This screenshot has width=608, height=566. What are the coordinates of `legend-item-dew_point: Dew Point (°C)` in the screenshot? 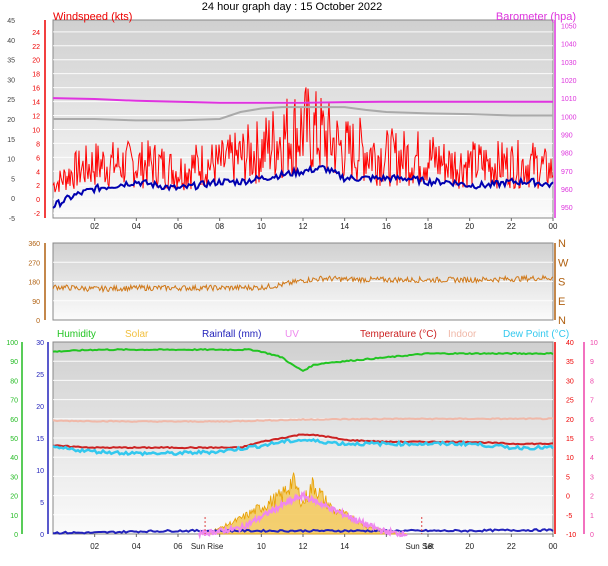 It's located at (536, 334).